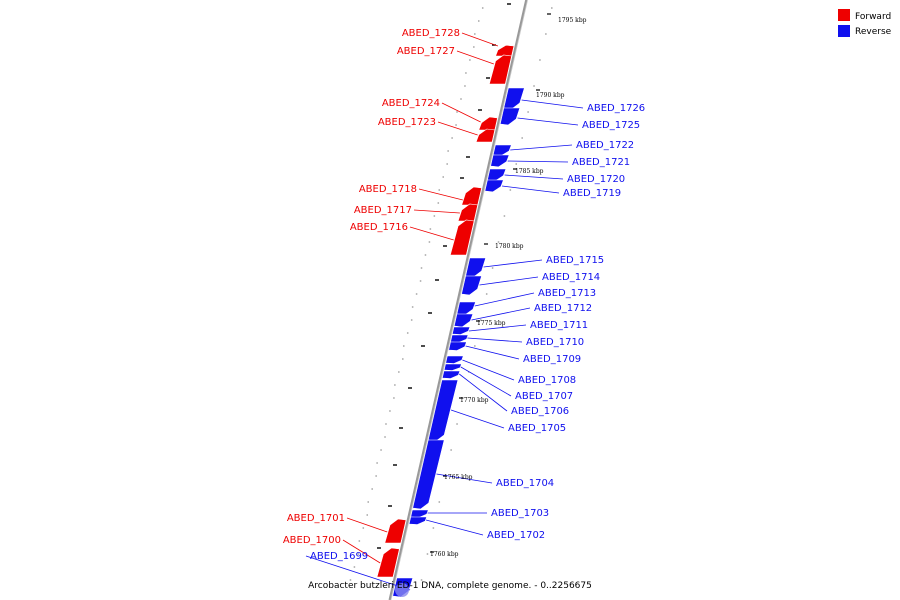 The image size is (900, 600). Describe the element at coordinates (547, 380) in the screenshot. I see `gene-label-abed-1708: ABED_1708` at that location.